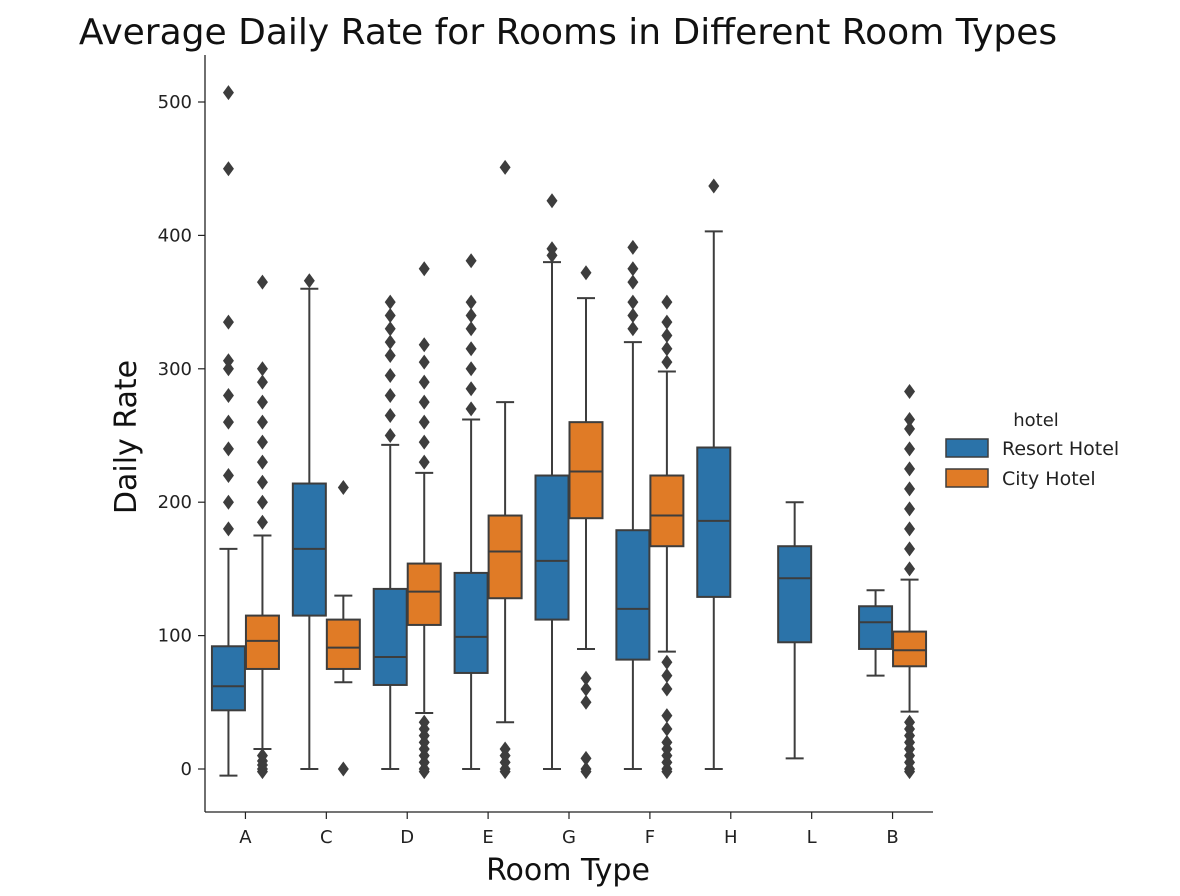 The image size is (1180, 896). Describe the element at coordinates (552, 481) in the screenshot. I see `box-resort-hotel-G` at that location.